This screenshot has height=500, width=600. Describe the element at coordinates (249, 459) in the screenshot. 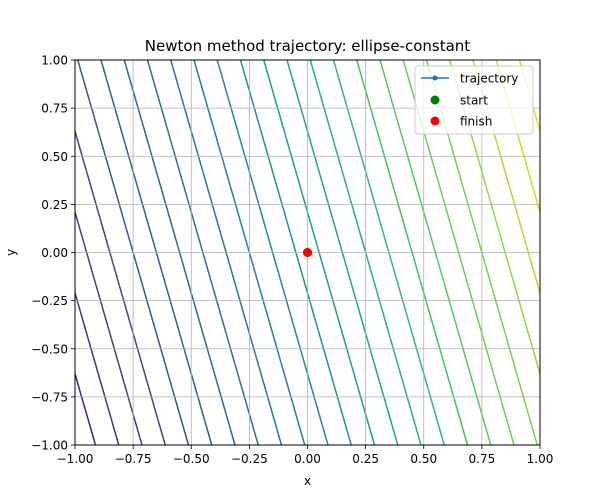

I see `x-tick-label: −0.25` at that location.